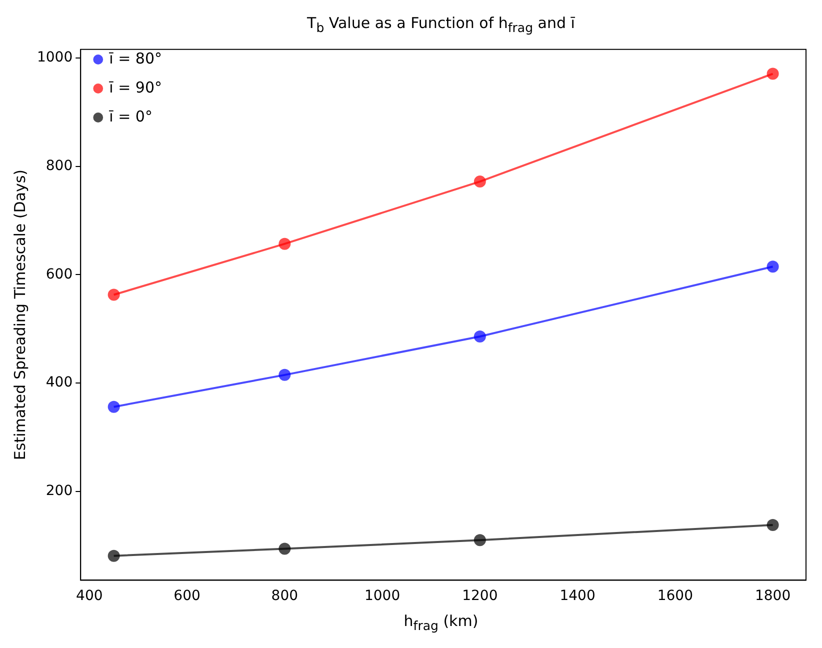 The image size is (822, 648). I want to click on x-tick-label: 1600, so click(675, 596).